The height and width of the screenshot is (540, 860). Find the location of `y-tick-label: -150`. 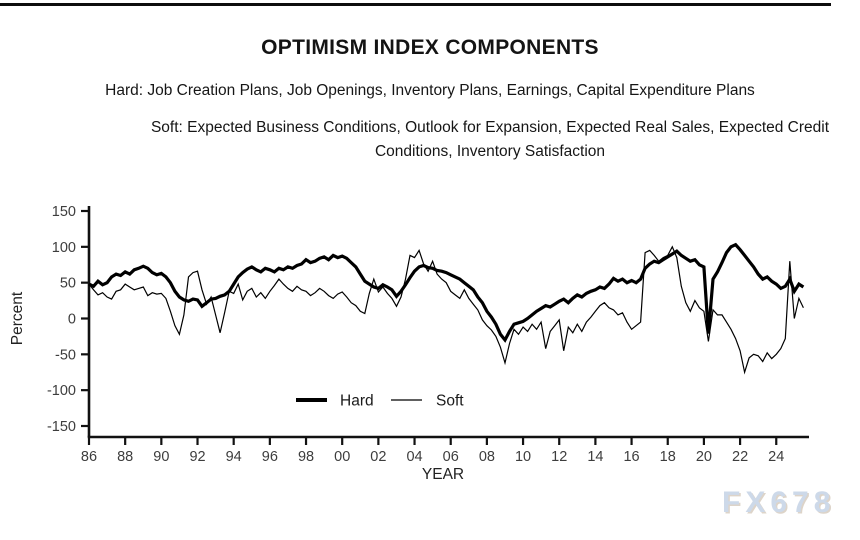

y-tick-label: -150 is located at coordinates (61, 427).